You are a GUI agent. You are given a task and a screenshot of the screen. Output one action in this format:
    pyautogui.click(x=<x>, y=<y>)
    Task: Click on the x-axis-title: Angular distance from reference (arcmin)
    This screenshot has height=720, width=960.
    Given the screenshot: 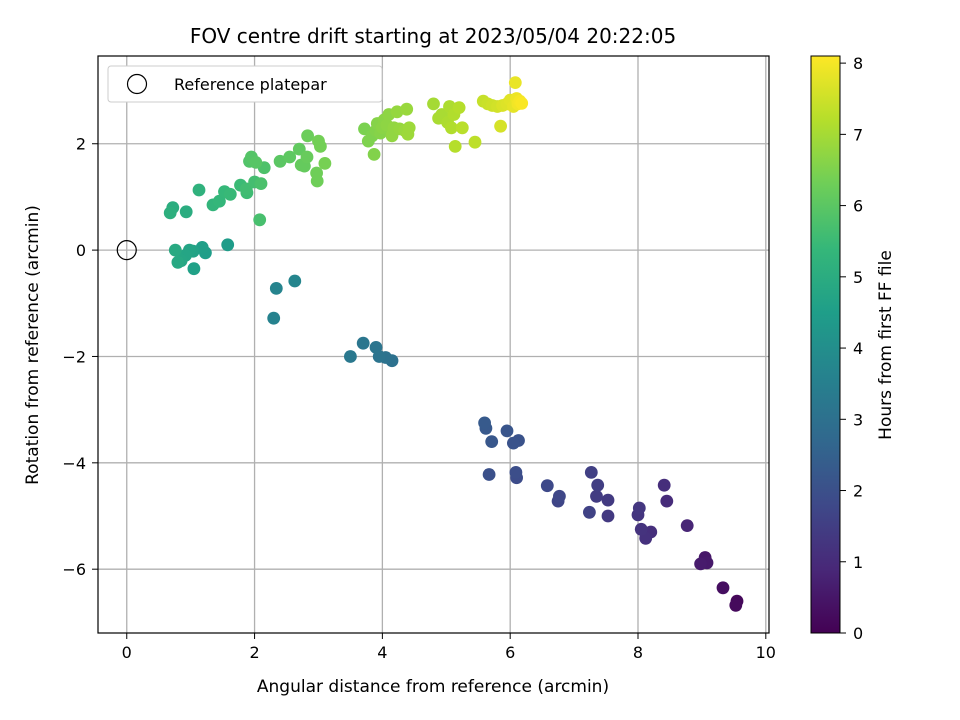 What is the action you would take?
    pyautogui.click(x=433, y=687)
    